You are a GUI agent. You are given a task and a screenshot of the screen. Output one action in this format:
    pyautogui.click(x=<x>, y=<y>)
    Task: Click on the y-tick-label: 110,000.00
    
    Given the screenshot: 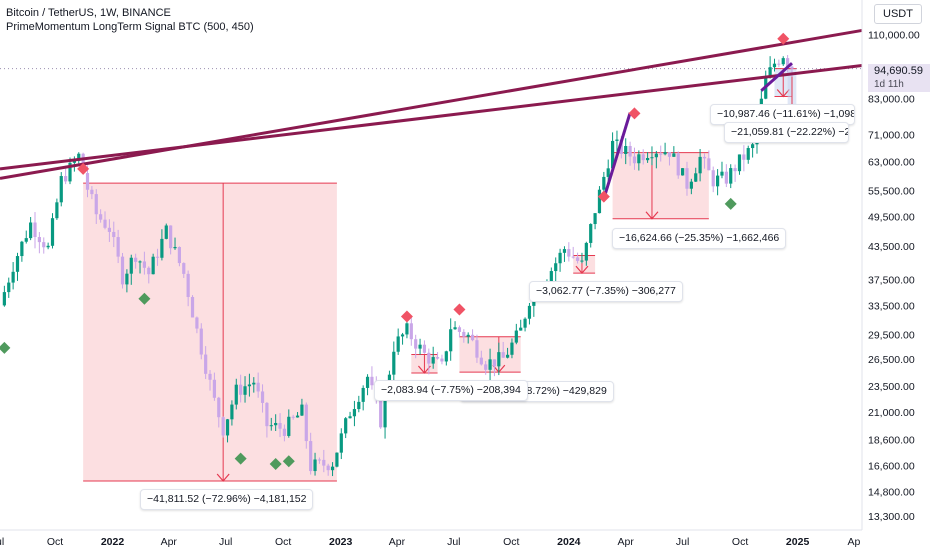 What is the action you would take?
    pyautogui.click(x=894, y=36)
    